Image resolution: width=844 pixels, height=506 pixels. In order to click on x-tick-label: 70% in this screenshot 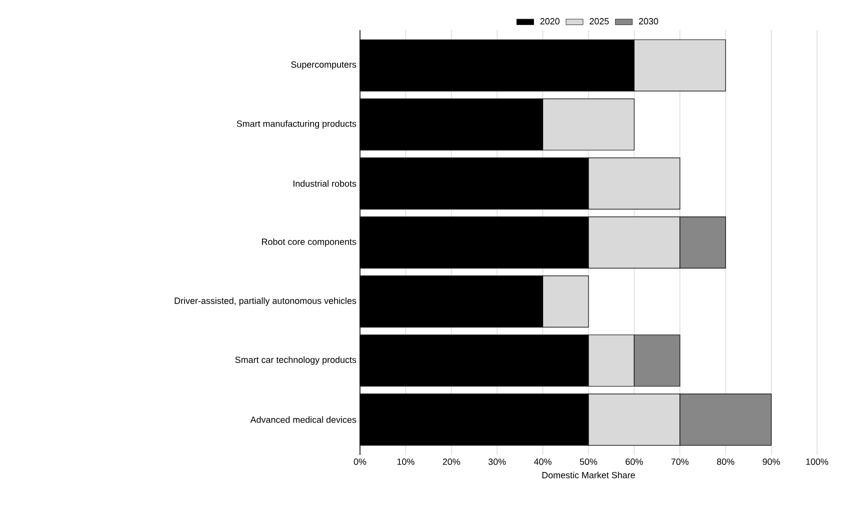, I will do `click(680, 461)`.